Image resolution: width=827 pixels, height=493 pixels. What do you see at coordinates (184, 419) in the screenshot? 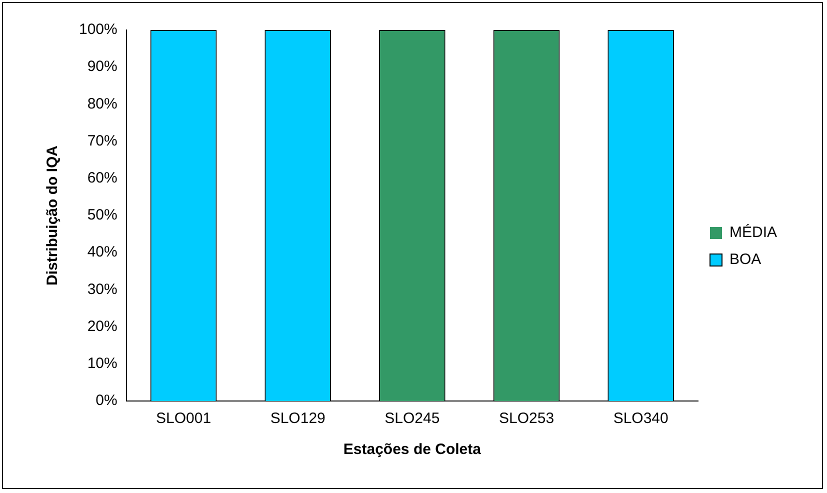
I see `x-tick-label: SLO001` at bounding box center [184, 419].